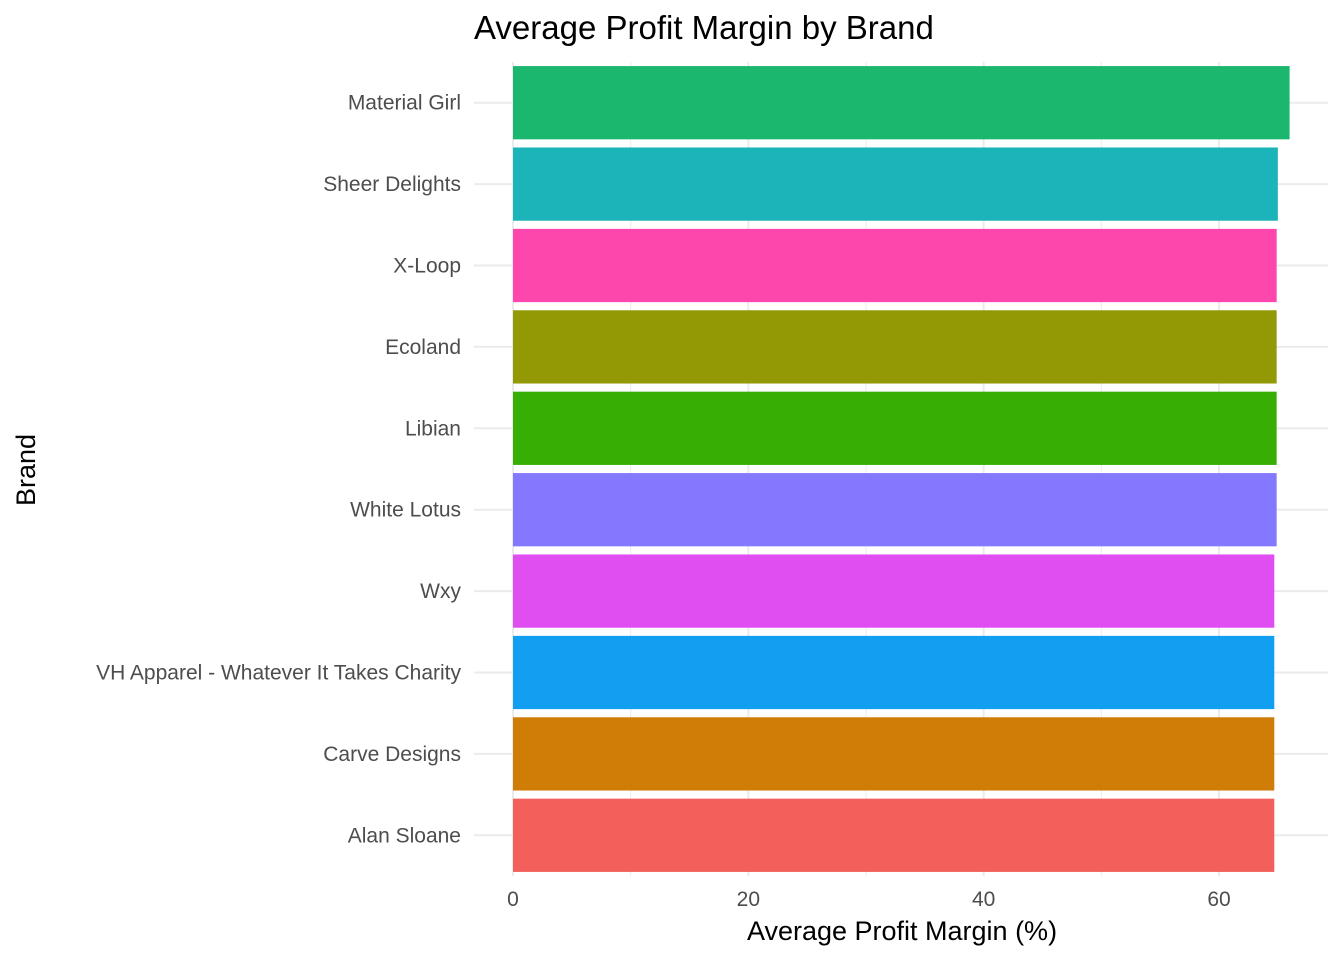 The height and width of the screenshot is (960, 1344). I want to click on bar-libian, so click(895, 428).